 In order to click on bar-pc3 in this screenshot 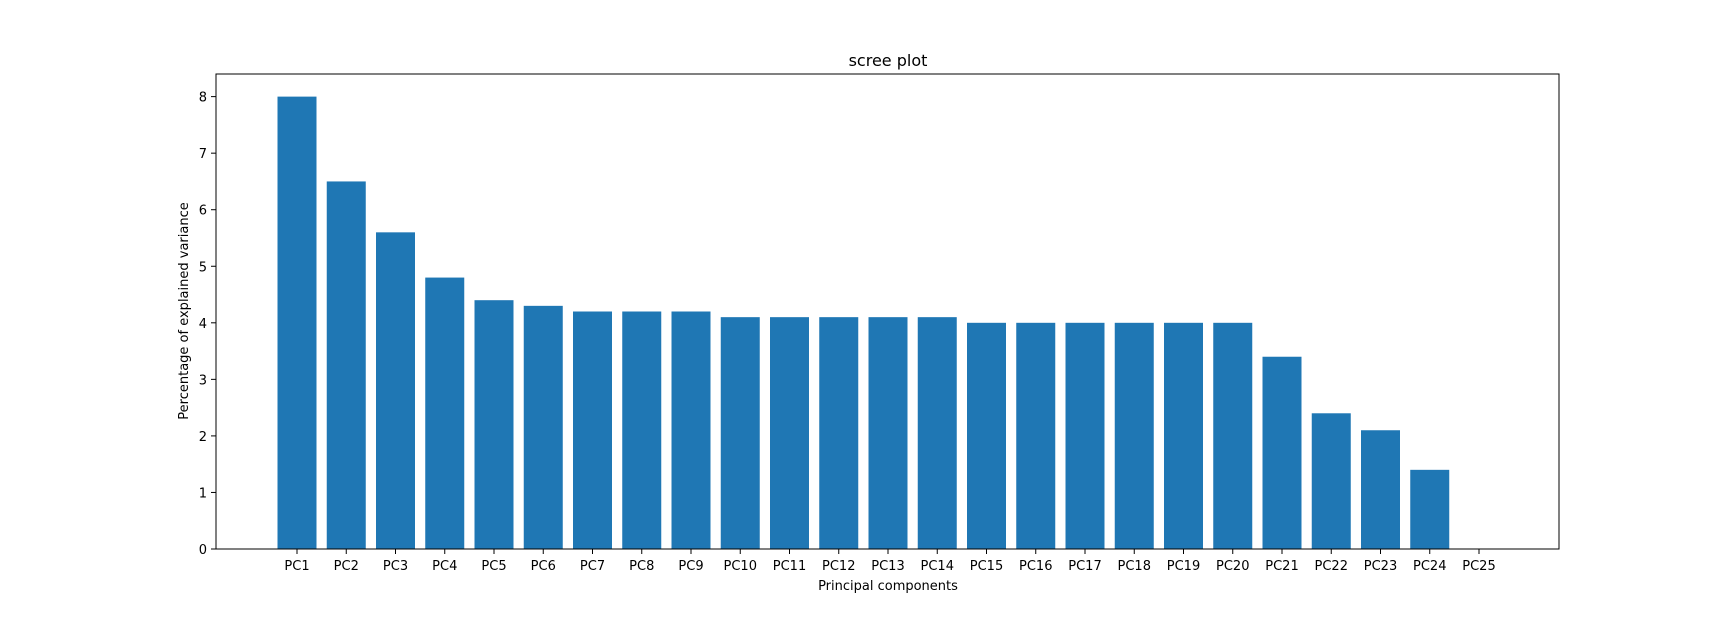, I will do `click(395, 391)`.